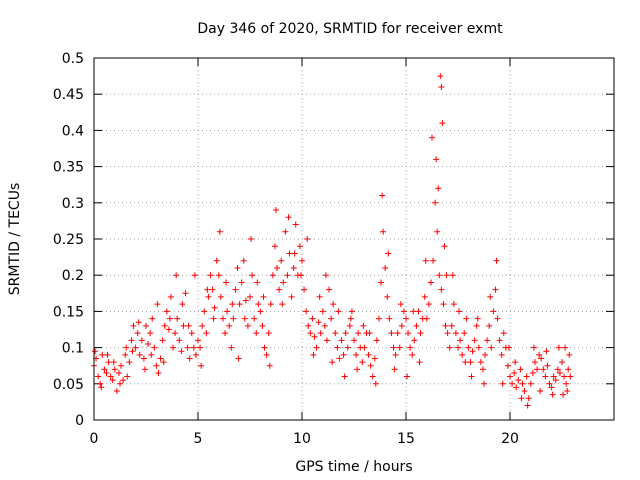 The width and height of the screenshot is (640, 480). Describe the element at coordinates (68, 95) in the screenshot. I see `y-tick-label: 0.45` at that location.